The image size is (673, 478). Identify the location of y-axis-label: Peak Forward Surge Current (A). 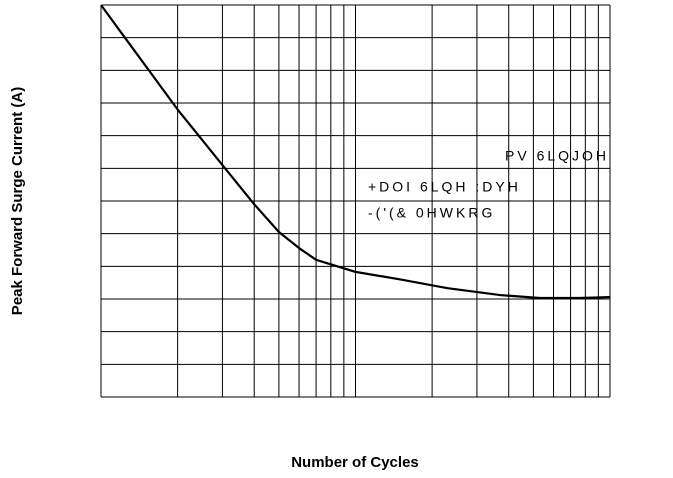
(17, 201).